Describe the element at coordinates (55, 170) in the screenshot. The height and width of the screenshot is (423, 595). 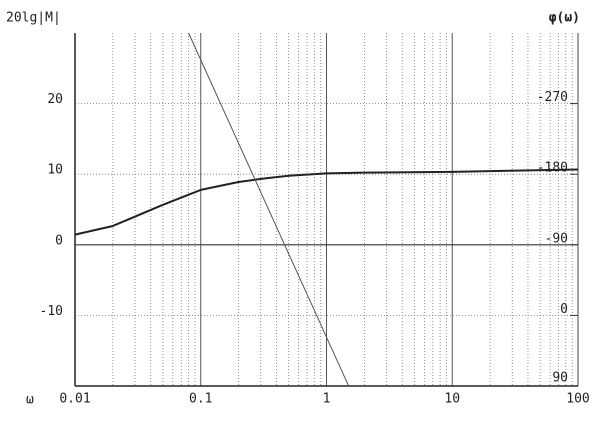
I see `y-tick-label: 10` at that location.